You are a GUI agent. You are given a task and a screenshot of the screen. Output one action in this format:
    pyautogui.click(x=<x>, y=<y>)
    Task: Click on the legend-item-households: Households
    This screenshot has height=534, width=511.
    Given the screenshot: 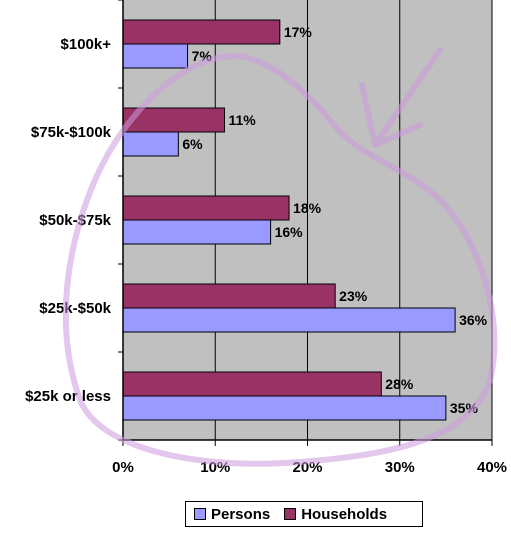 What is the action you would take?
    pyautogui.click(x=335, y=514)
    